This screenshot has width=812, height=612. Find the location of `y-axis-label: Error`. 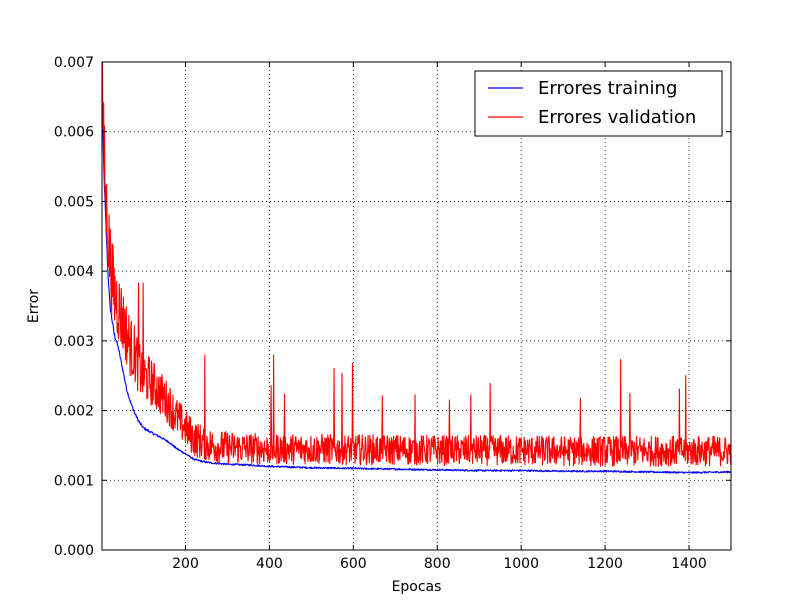

y-axis-label: Error is located at coordinates (34, 306).